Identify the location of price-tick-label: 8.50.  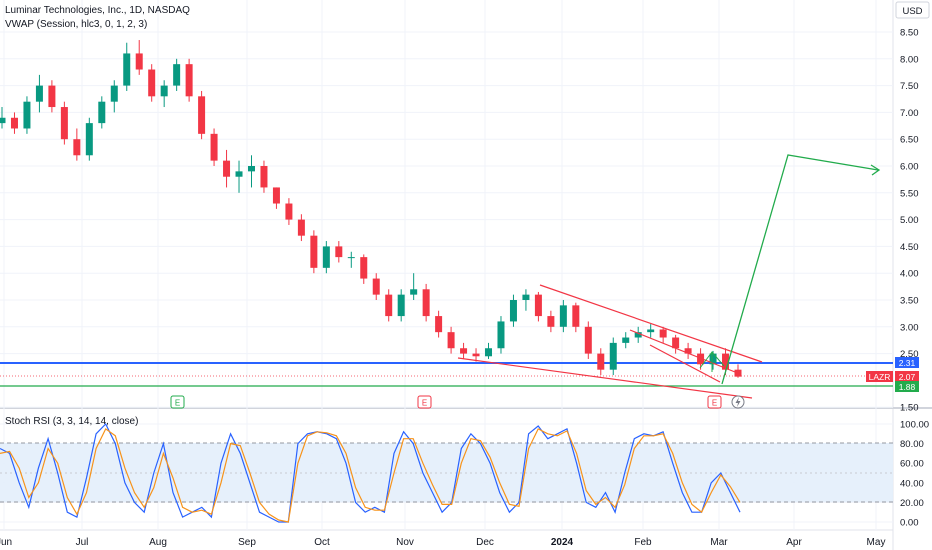
(909, 33).